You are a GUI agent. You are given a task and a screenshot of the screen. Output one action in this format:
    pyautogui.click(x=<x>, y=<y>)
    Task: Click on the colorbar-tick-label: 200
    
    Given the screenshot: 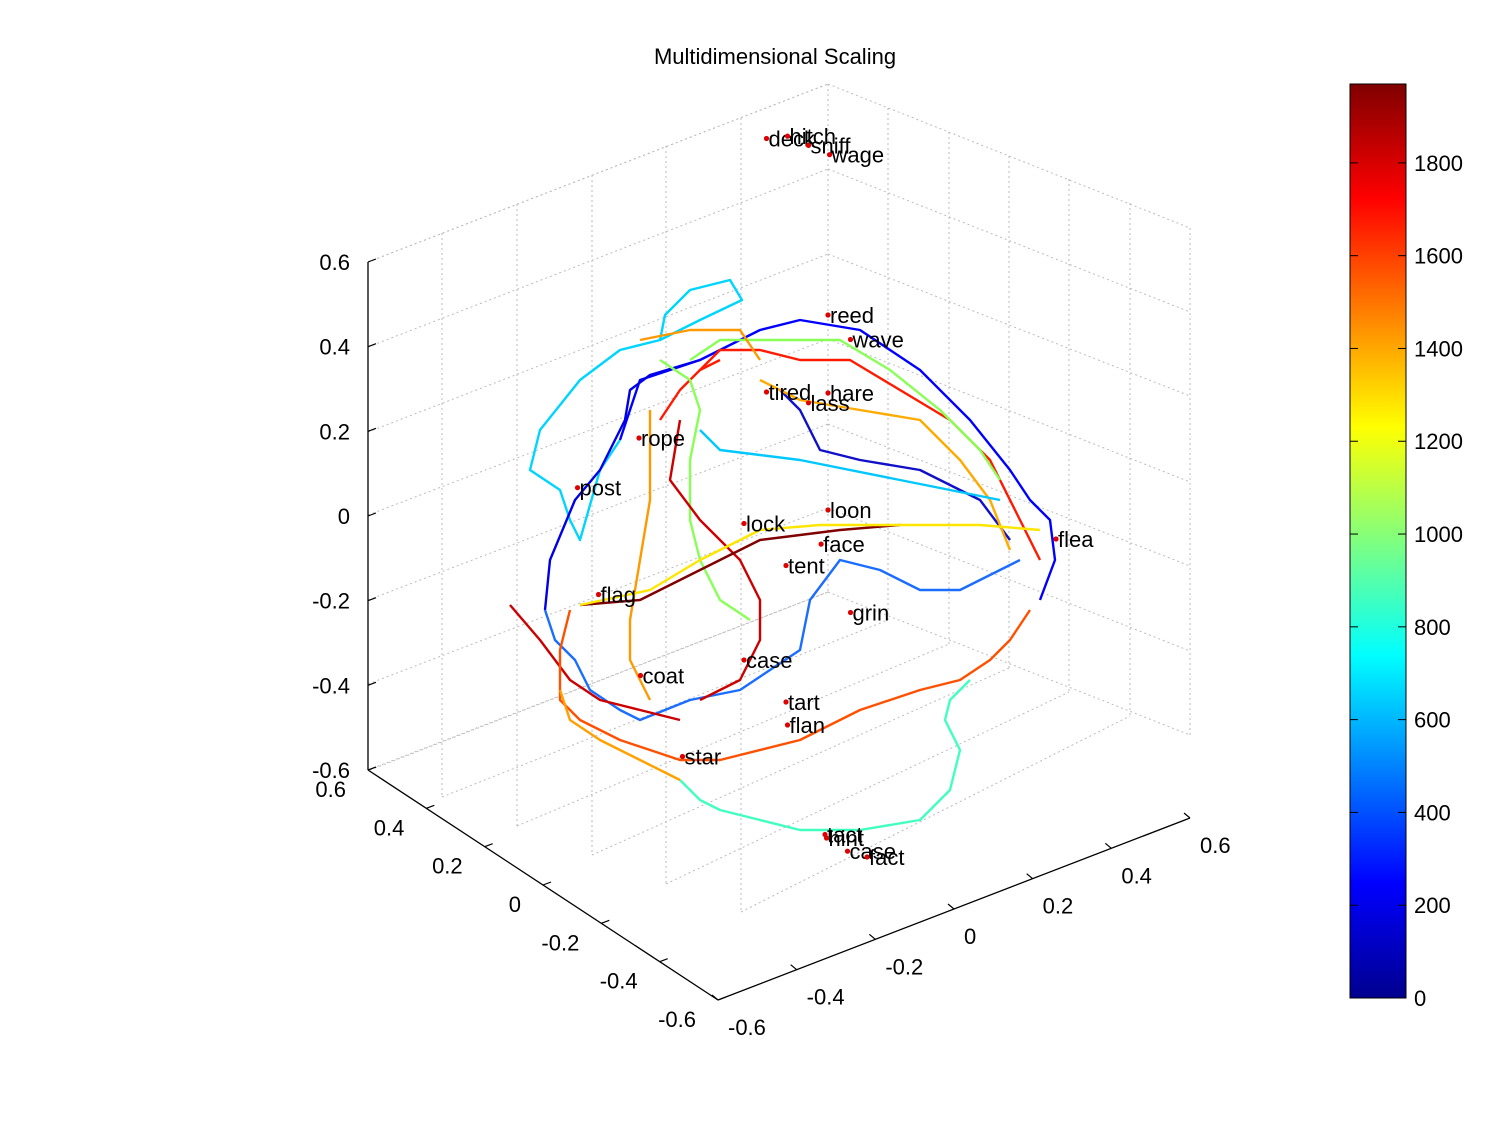 What is the action you would take?
    pyautogui.click(x=1432, y=905)
    